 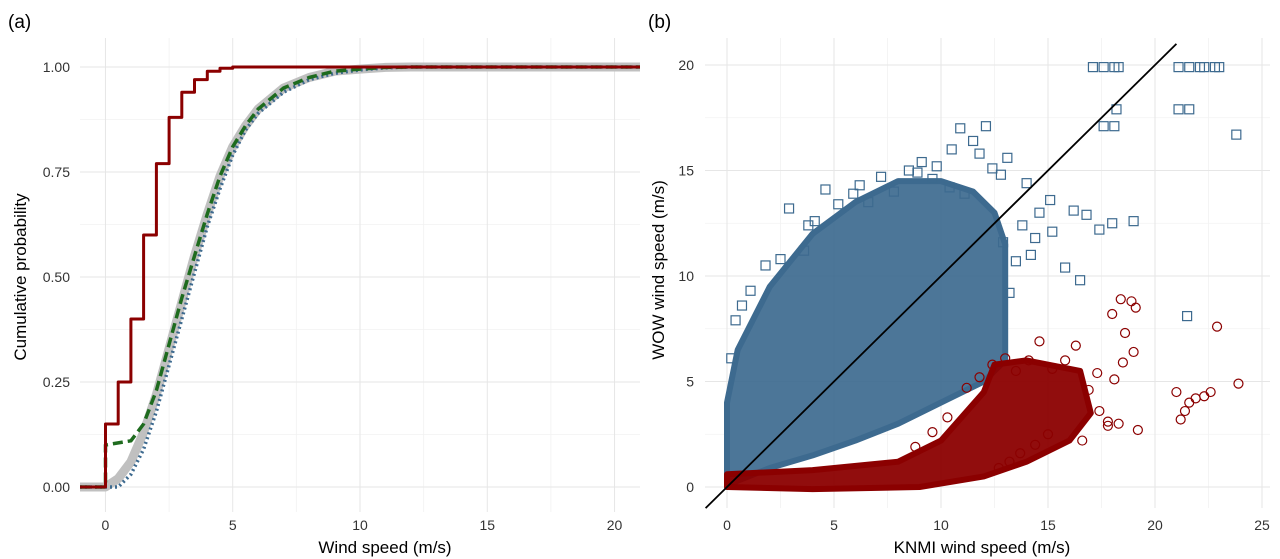 I want to click on panel-b-y-tick-label: 10, so click(x=686, y=276).